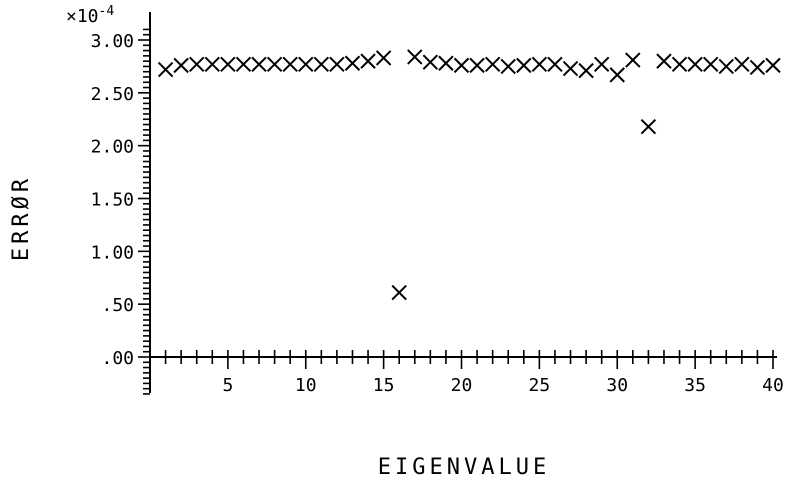 Image resolution: width=786 pixels, height=479 pixels. Describe the element at coordinates (227, 385) in the screenshot. I see `x-tick-label: 5` at that location.